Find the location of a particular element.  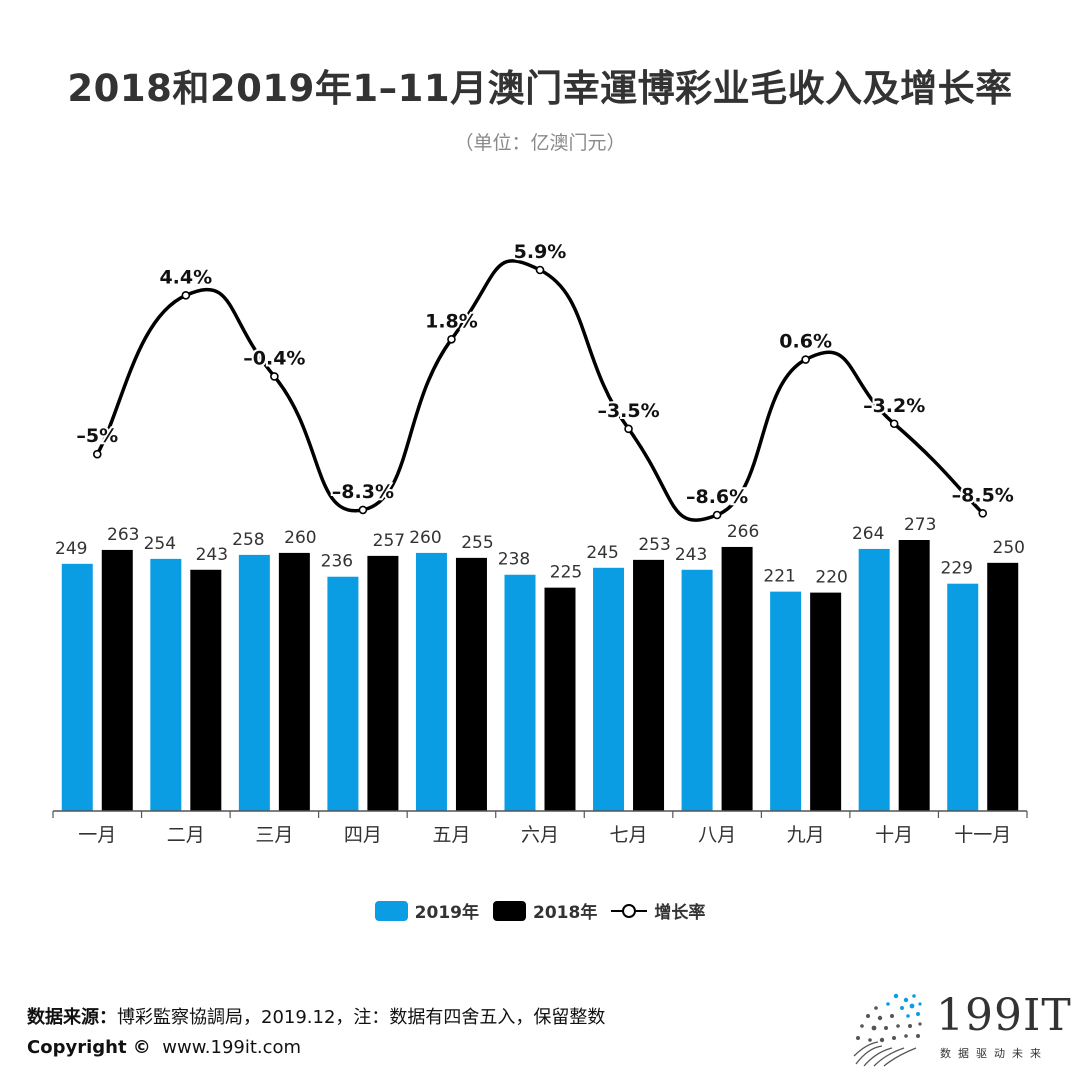

x-tick-label: 五月 is located at coordinates (451, 835).